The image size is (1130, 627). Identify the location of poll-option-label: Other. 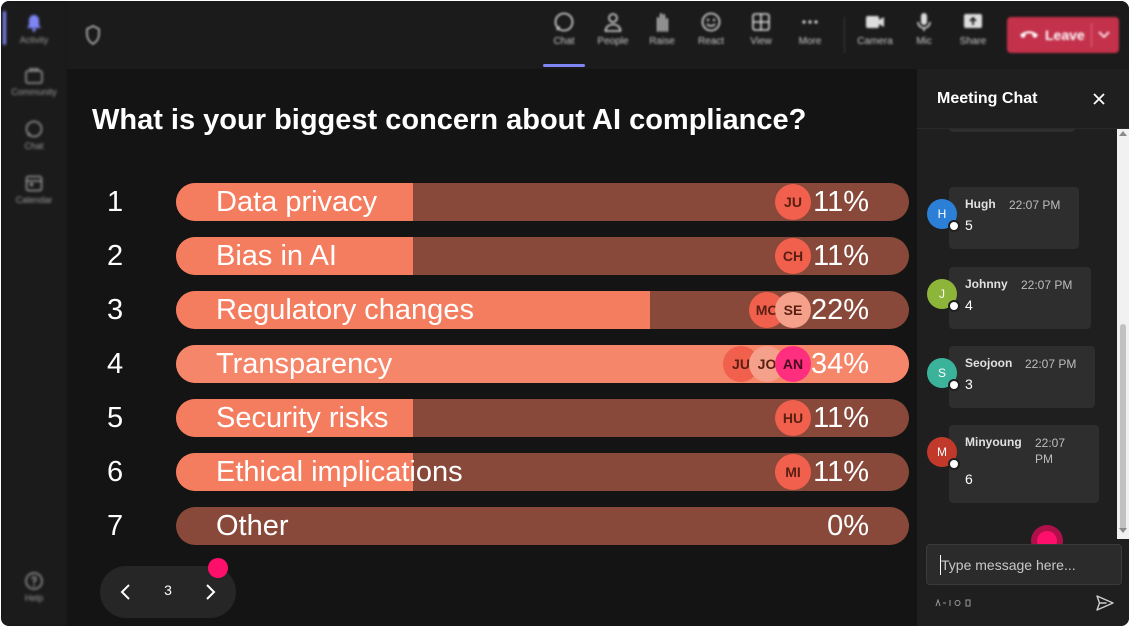
(252, 526).